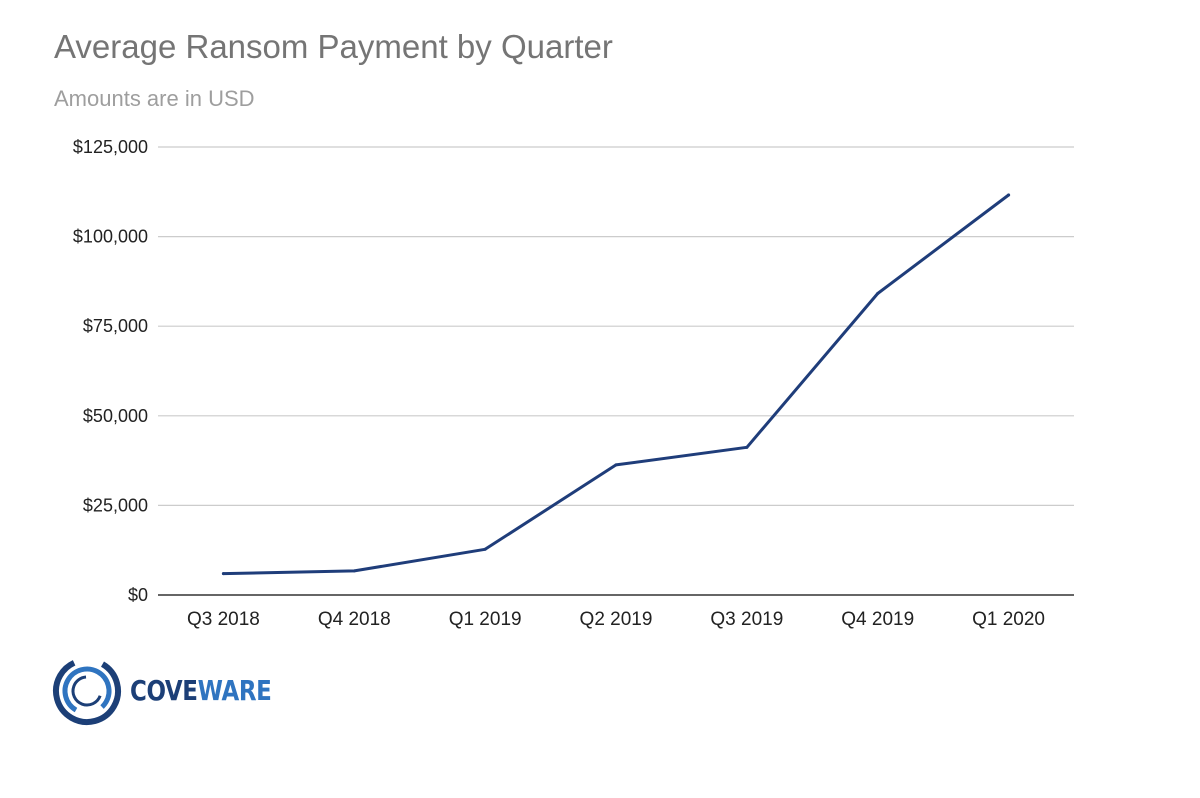 The height and width of the screenshot is (798, 1200). Describe the element at coordinates (485, 619) in the screenshot. I see `x-tick-label: Q1 2019` at that location.